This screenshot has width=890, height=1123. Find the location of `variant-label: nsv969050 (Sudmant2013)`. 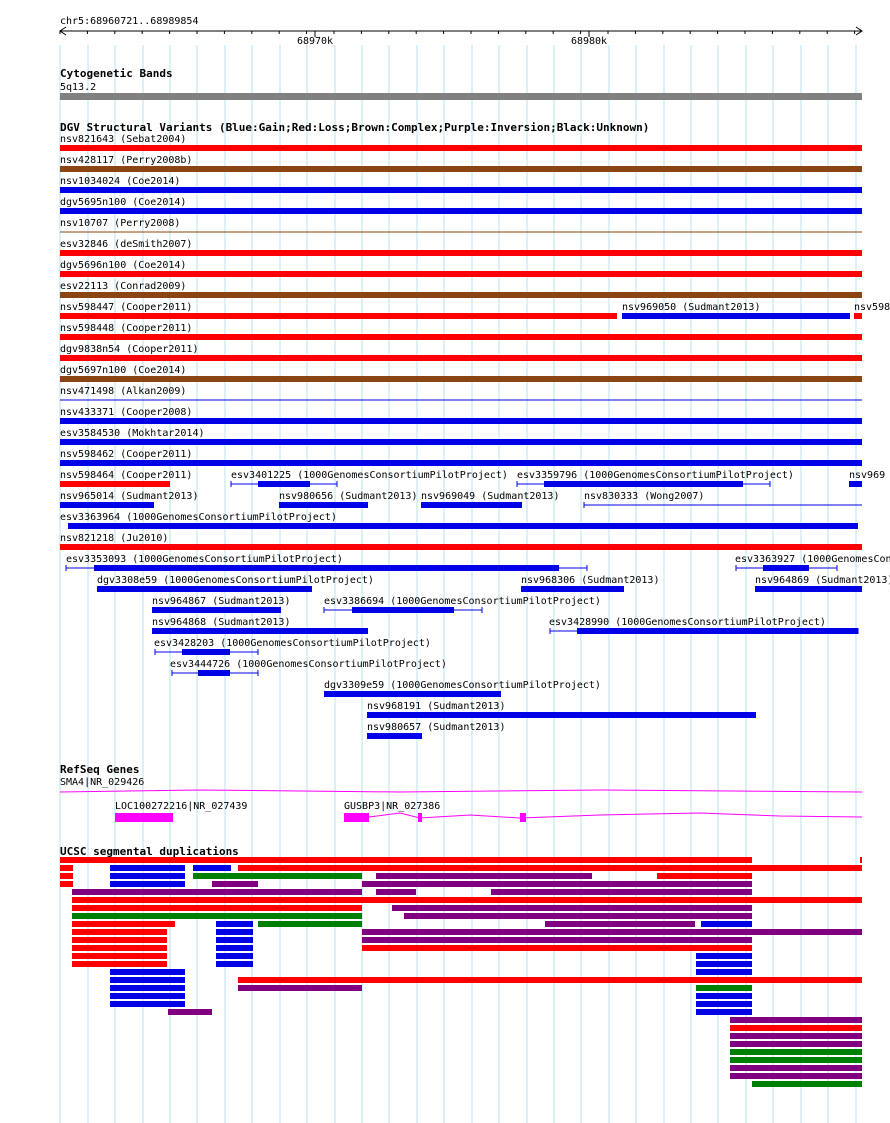

variant-label: nsv969050 (Sudmant2013) is located at coordinates (691, 307).